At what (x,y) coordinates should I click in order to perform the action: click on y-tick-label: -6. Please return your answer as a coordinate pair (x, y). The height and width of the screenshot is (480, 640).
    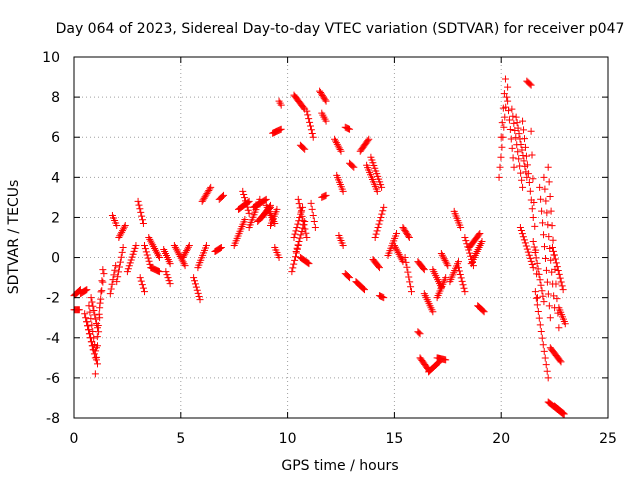
    Looking at the image, I should click on (53, 379).